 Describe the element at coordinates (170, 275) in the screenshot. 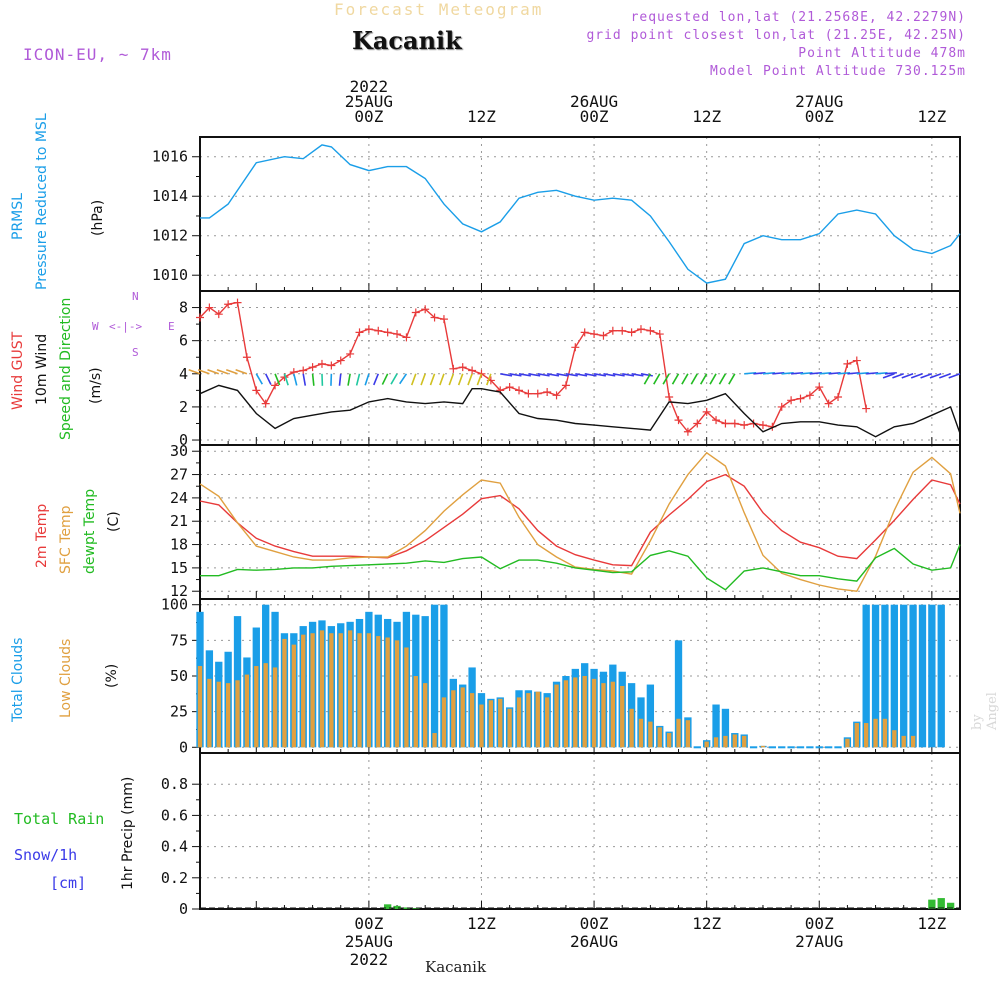

I see `pressure-ytick-label: 1010` at that location.